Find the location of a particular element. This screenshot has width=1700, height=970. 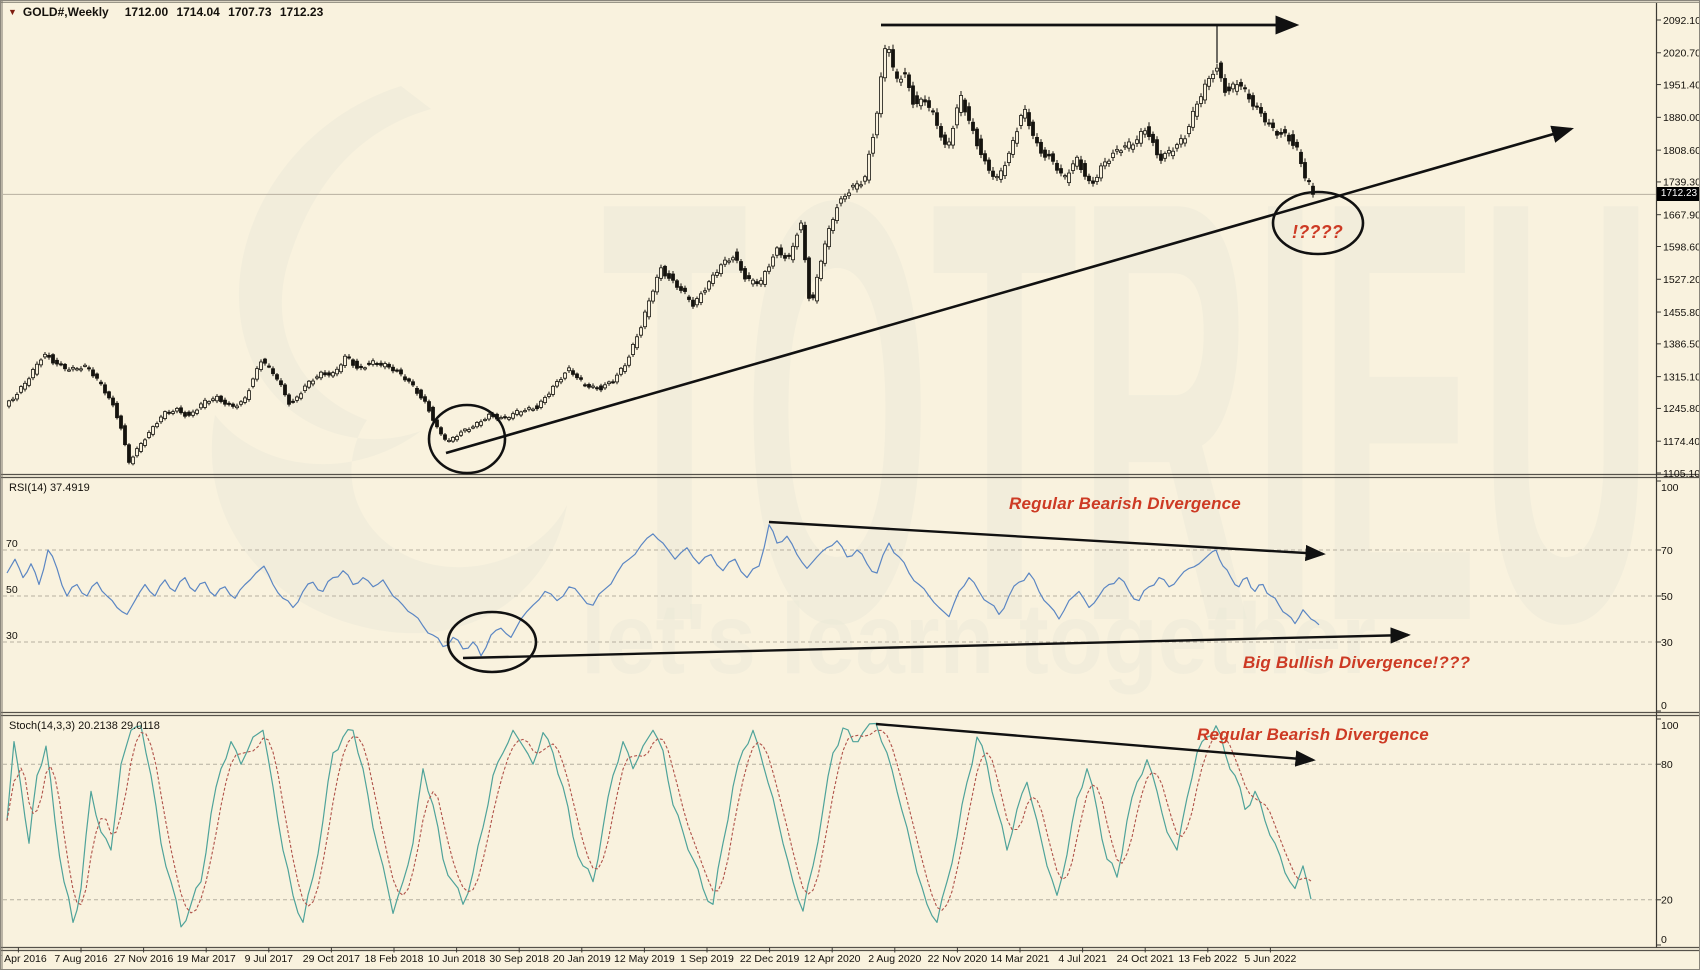

stoch-level-label: 100 is located at coordinates (1670, 726).